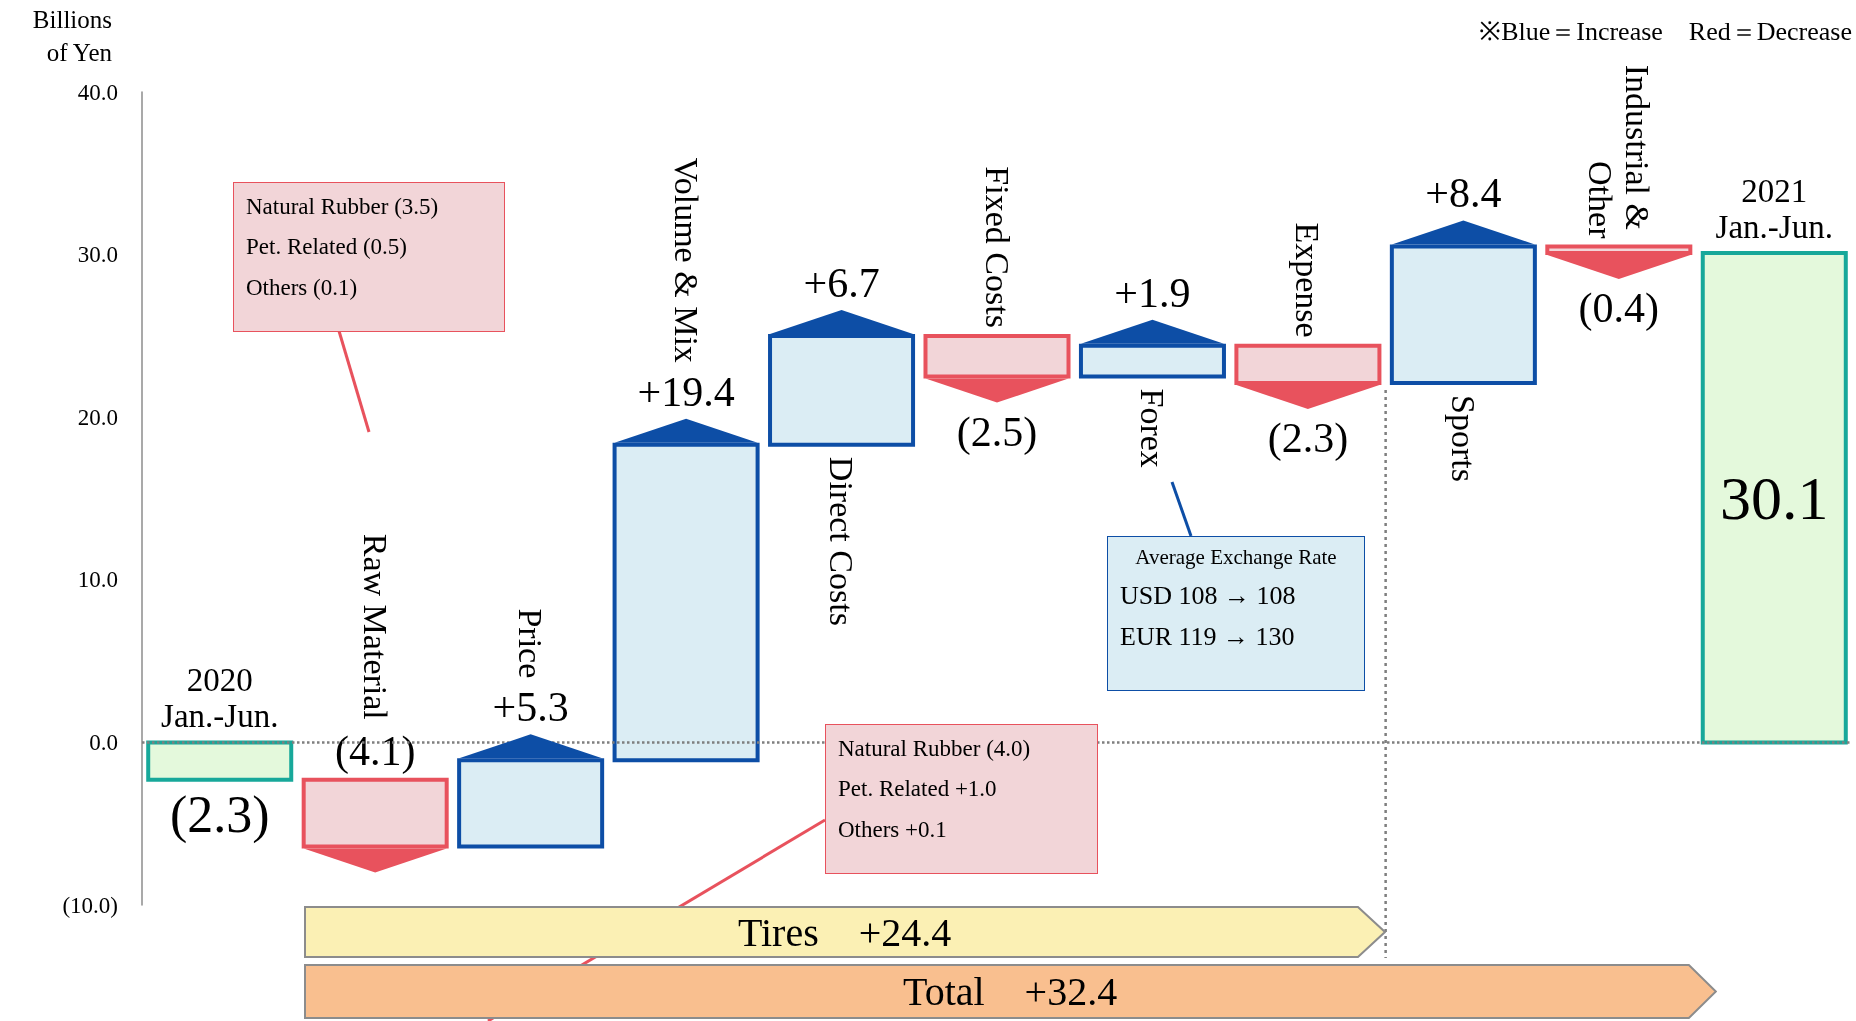  I want to click on y-tick-label: (10.0), so click(90, 905).